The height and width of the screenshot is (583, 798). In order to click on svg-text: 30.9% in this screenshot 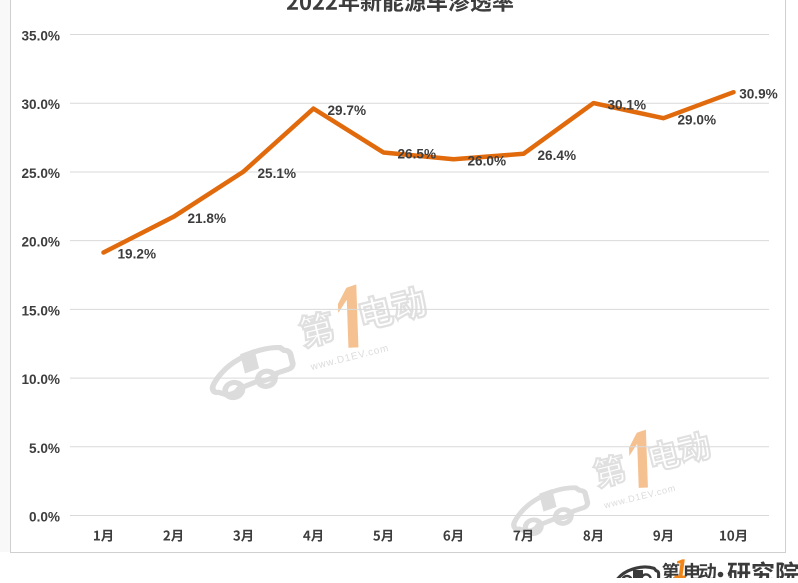, I will do `click(758, 93)`.